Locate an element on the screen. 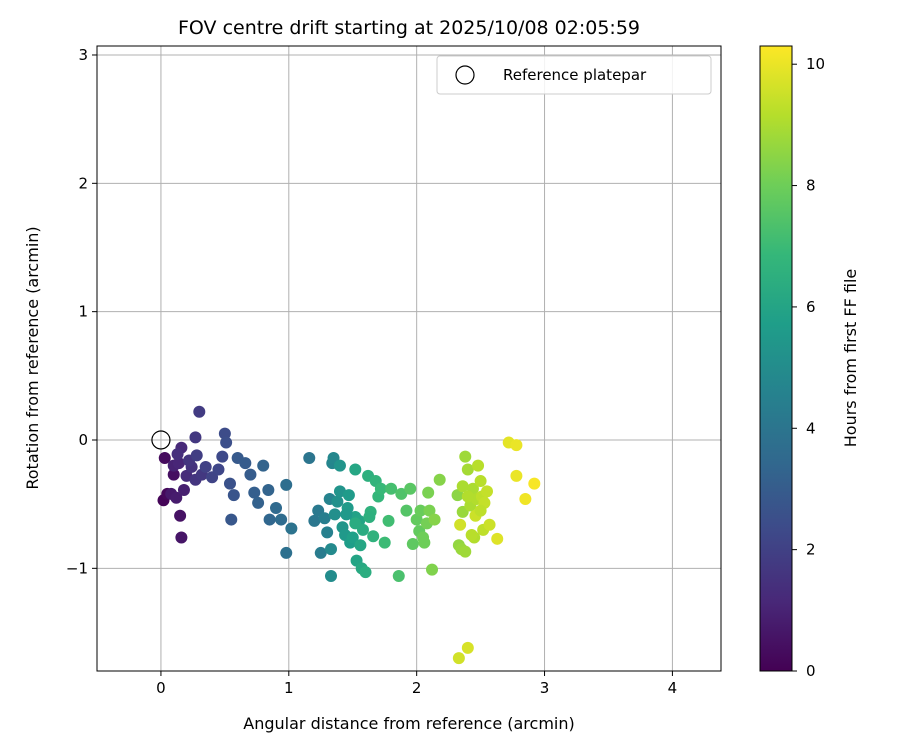 The image size is (900, 750). y-tick-label: 1 is located at coordinates (83, 312).